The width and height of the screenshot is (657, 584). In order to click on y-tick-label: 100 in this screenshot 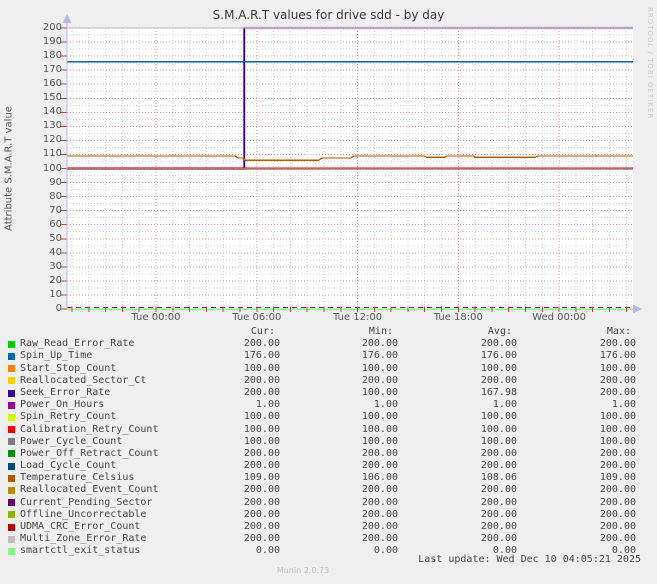, I will do `click(52, 168)`.